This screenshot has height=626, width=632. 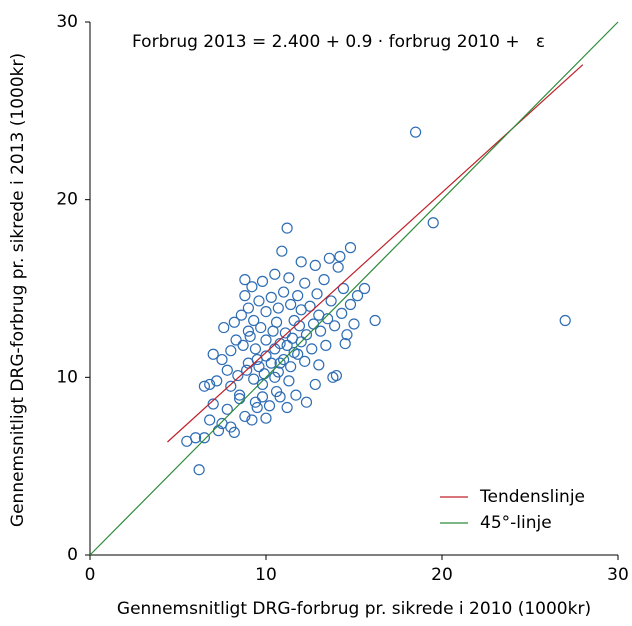 What do you see at coordinates (67, 377) in the screenshot?
I see `y-tick-label: 10` at bounding box center [67, 377].